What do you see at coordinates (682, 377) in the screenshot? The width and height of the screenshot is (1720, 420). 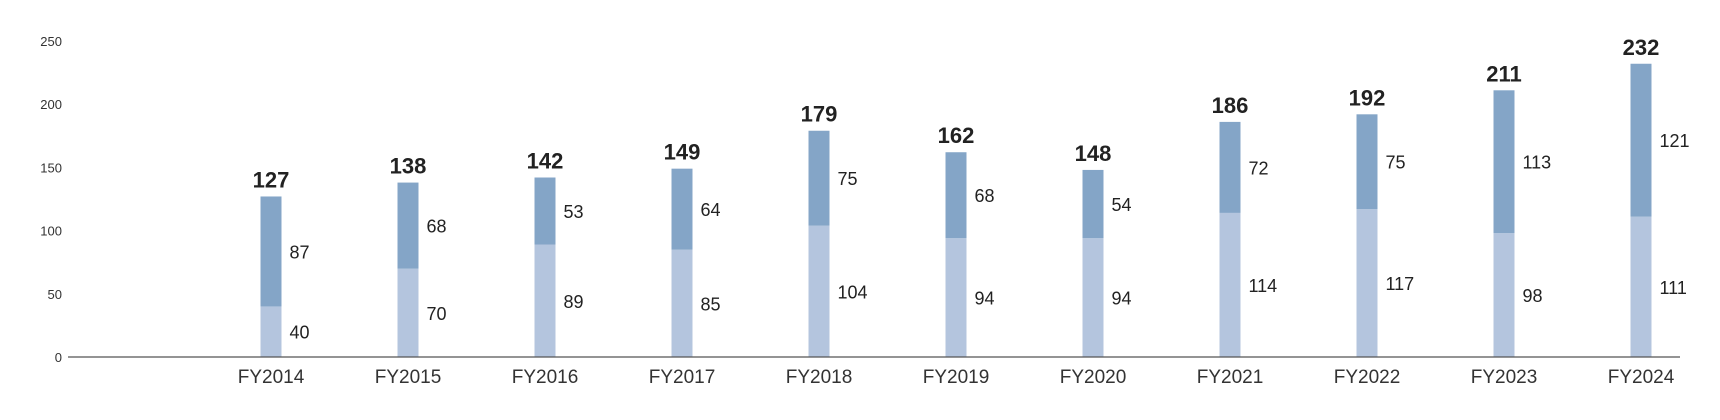 I see `x-tick-label: FY2017` at bounding box center [682, 377].